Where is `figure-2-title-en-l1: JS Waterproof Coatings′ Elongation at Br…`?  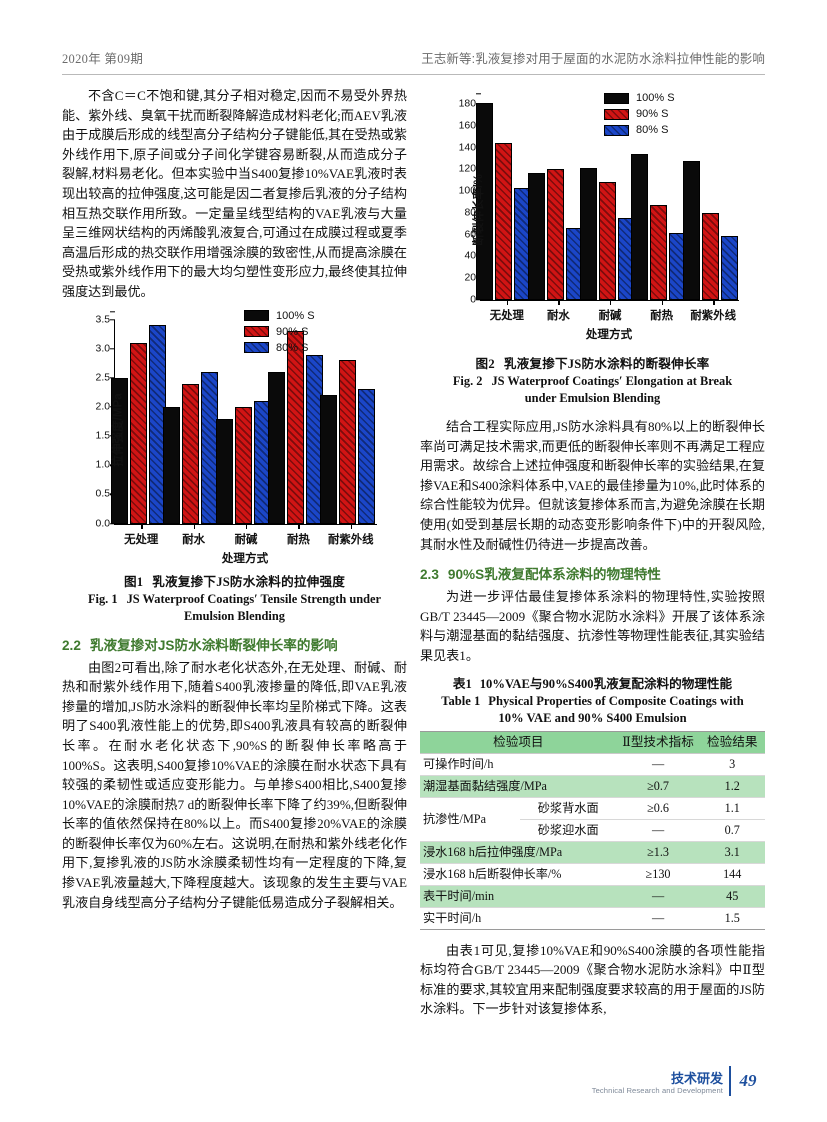 figure-2-title-en-l1: JS Waterproof Coatings′ Elongation at Br… is located at coordinates (612, 381).